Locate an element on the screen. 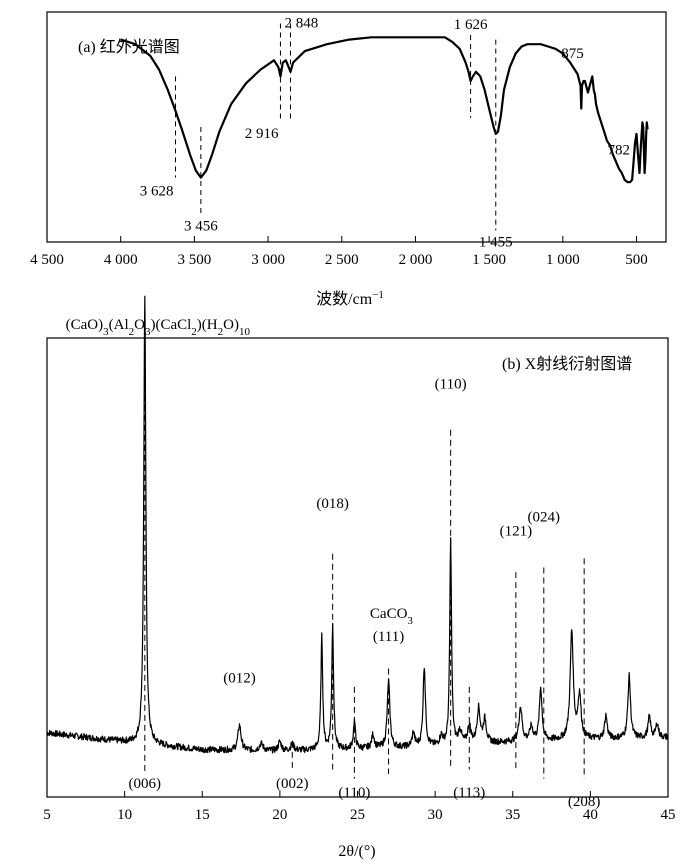 The height and width of the screenshot is (866, 700). ir-peak-label: 2 916 is located at coordinates (262, 134).